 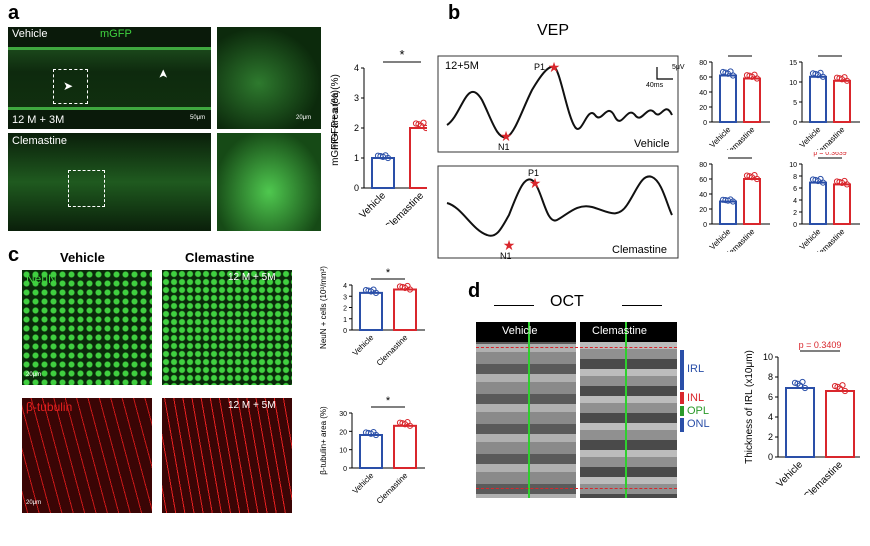 What do you see at coordinates (109, 182) in the screenshot?
I see `clemastine-mgfp-image` at bounding box center [109, 182].